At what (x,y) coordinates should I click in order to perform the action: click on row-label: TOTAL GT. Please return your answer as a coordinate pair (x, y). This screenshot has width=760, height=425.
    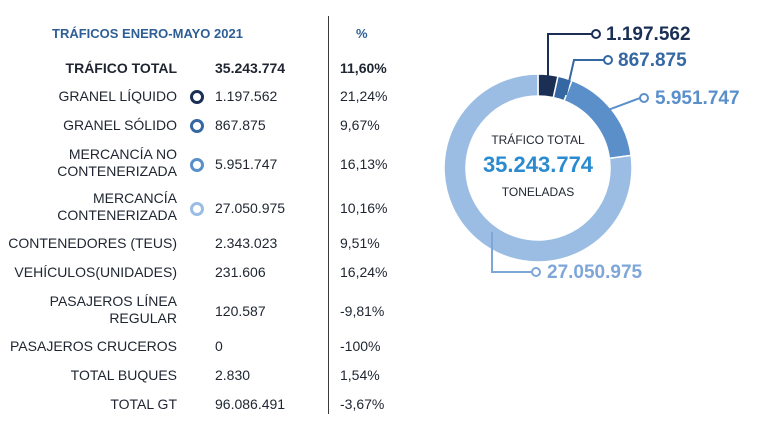
    Looking at the image, I should click on (143, 404).